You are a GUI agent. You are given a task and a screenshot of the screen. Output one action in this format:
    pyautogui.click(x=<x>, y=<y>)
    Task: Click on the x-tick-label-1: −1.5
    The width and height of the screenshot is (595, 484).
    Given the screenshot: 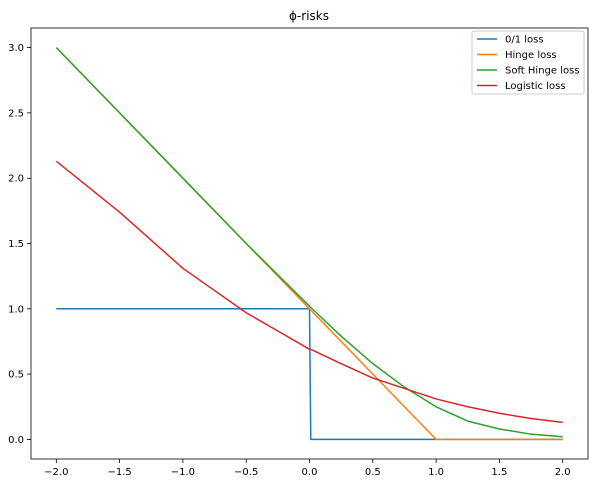 What is the action you would take?
    pyautogui.click(x=119, y=472)
    